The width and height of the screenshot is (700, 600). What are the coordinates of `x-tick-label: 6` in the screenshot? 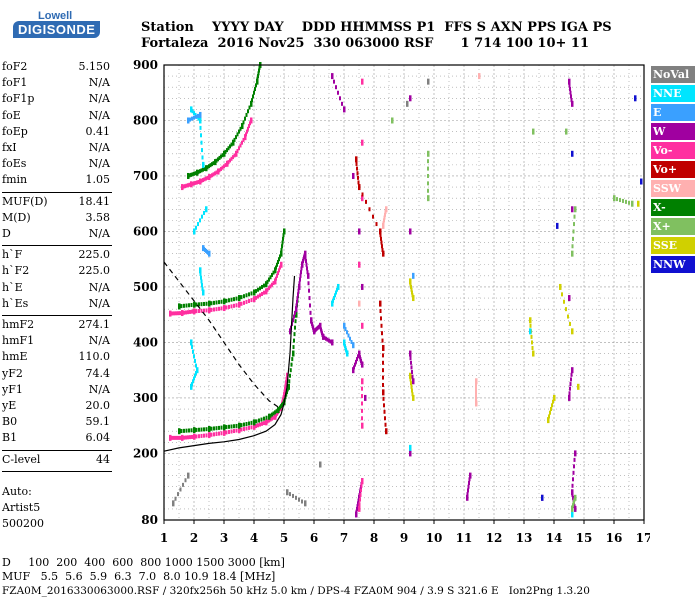 It's located at (314, 538).